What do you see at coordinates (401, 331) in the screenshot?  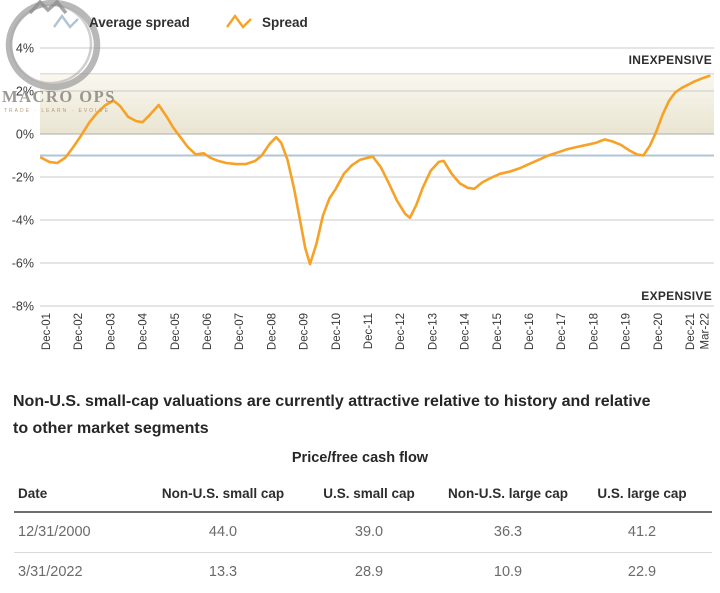 I see `svg-text: Dec-12` at bounding box center [401, 331].